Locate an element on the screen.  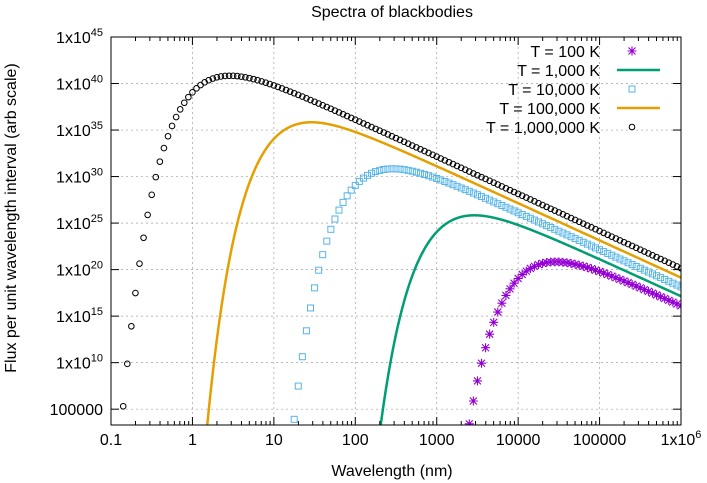
legend-label: T = 1,000 K is located at coordinates (558, 71).